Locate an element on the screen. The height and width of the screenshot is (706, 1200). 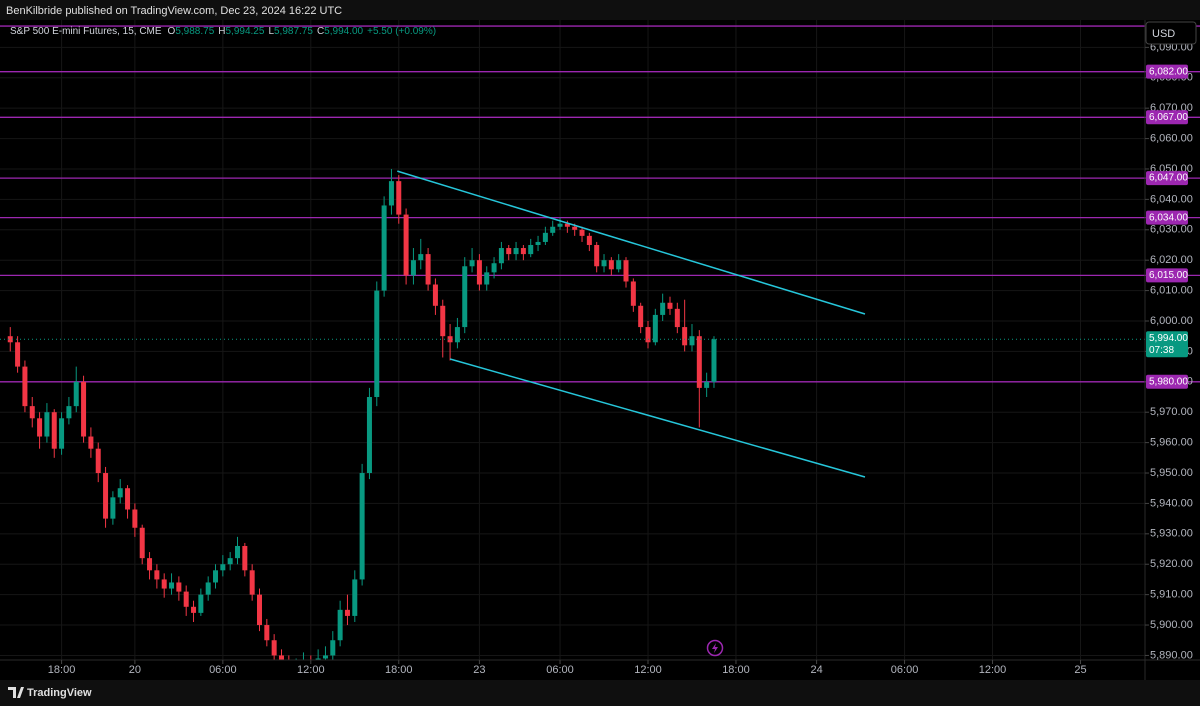
level-label: 6,034.00 is located at coordinates (1168, 217).